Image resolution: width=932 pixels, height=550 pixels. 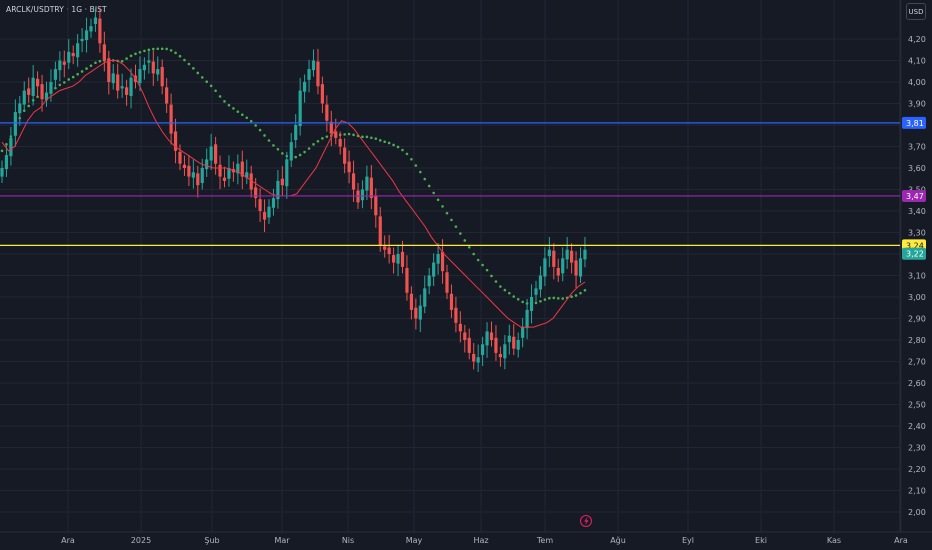 What do you see at coordinates (586, 521) in the screenshot?
I see `lightning-icon` at bounding box center [586, 521].